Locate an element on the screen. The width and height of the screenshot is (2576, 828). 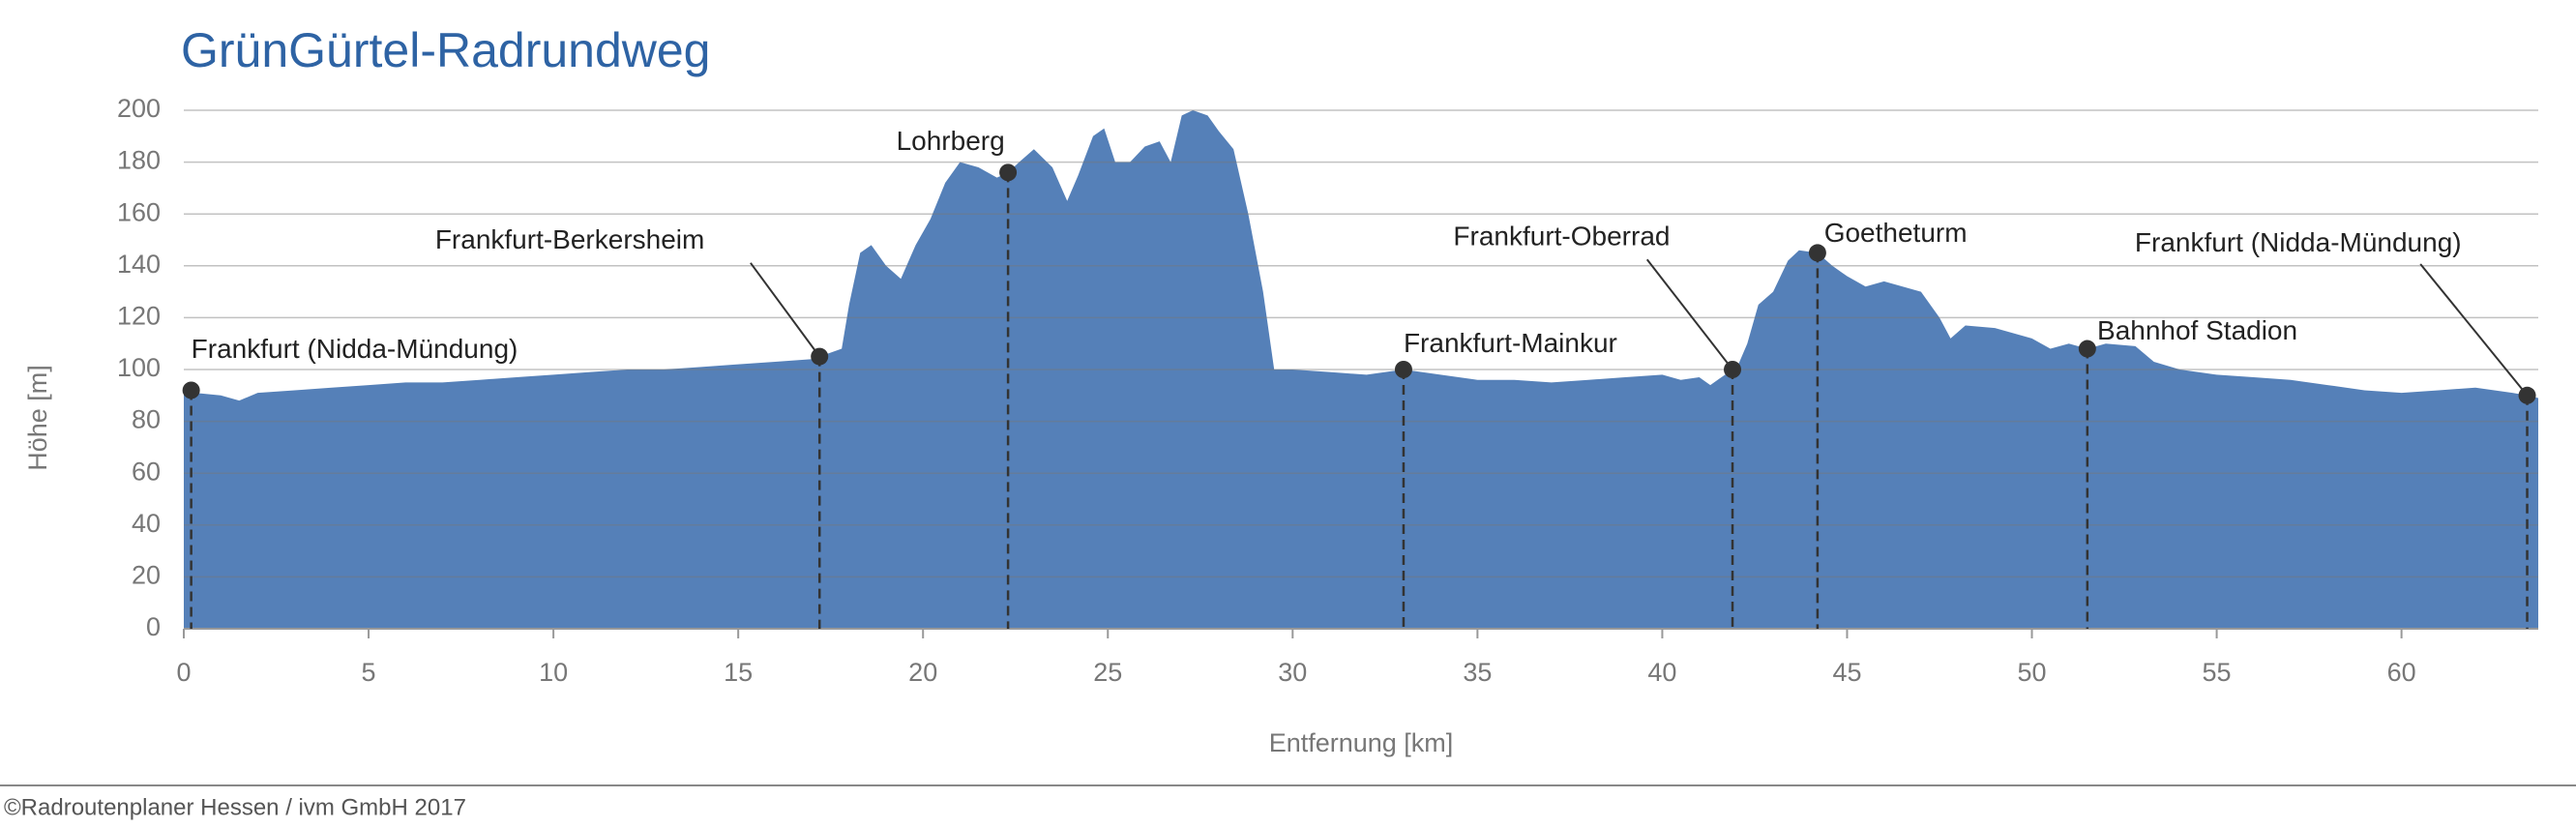
x-tick-label: 20 is located at coordinates (923, 672).